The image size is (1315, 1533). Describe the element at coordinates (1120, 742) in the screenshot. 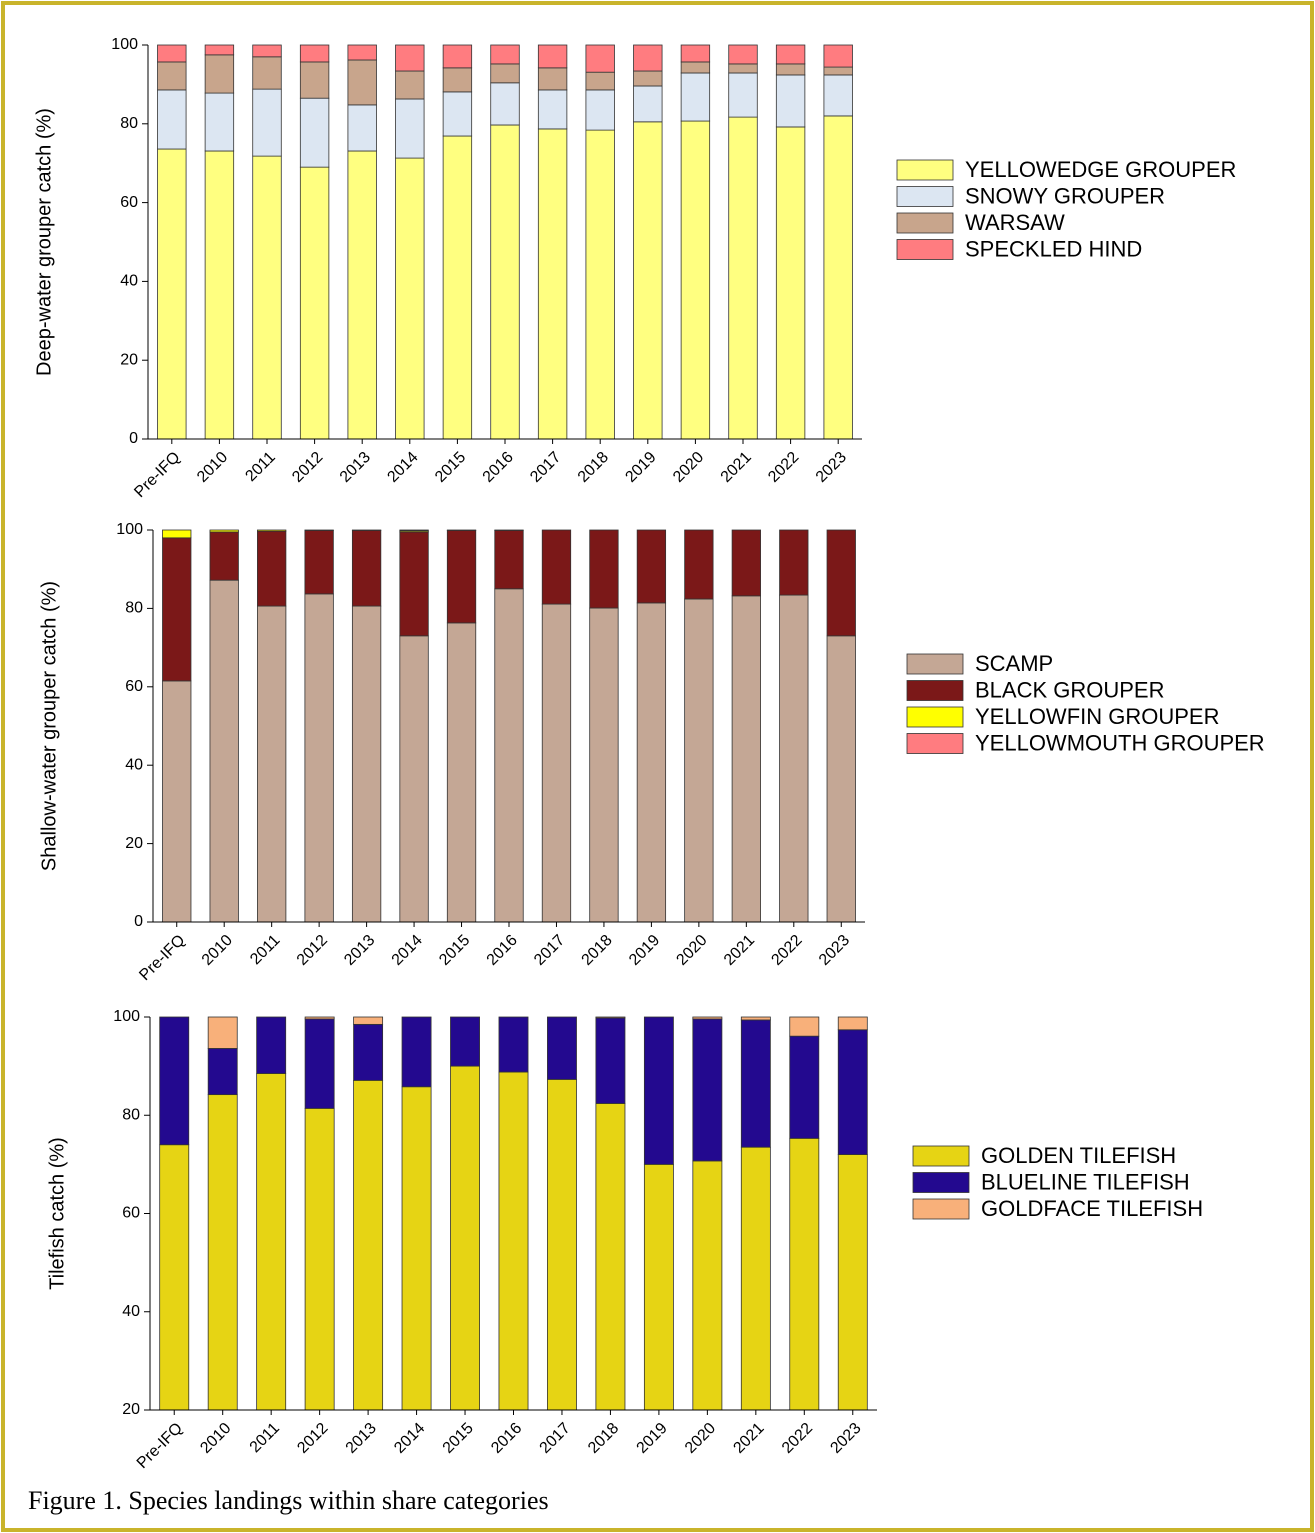

I see `legend-label: YELLOWMOUTH GROUPER` at that location.